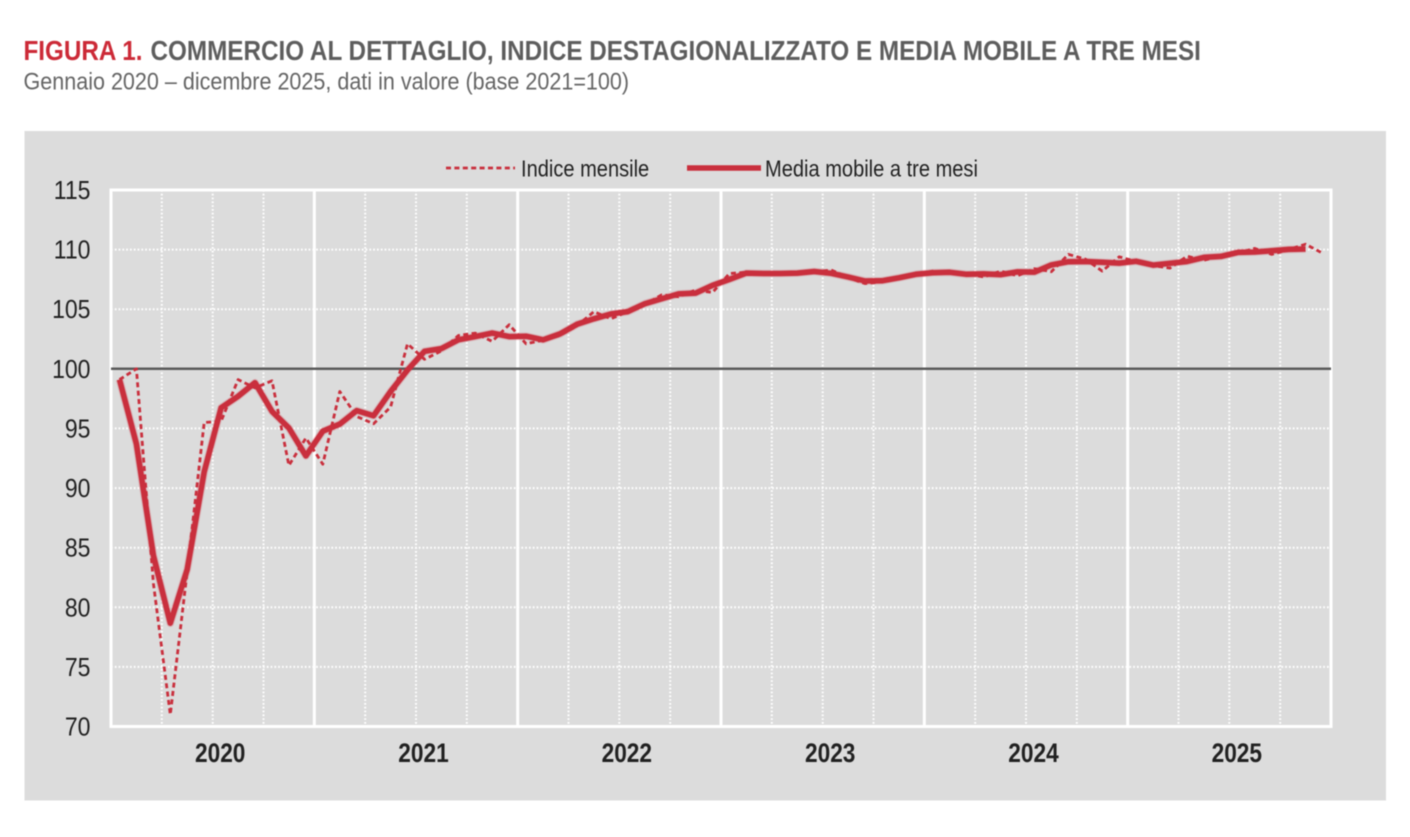  Describe the element at coordinates (871, 168) in the screenshot. I see `svg-text: Media mobile a tre mesi` at that location.